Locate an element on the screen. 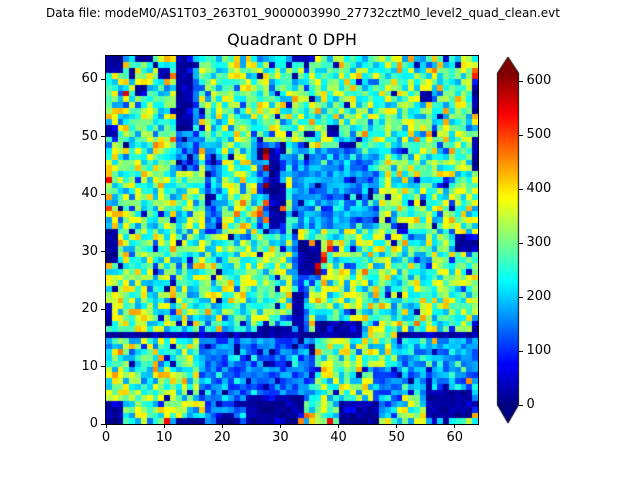 The height and width of the screenshot is (480, 640). y-tick-label: 40 is located at coordinates (89, 193).